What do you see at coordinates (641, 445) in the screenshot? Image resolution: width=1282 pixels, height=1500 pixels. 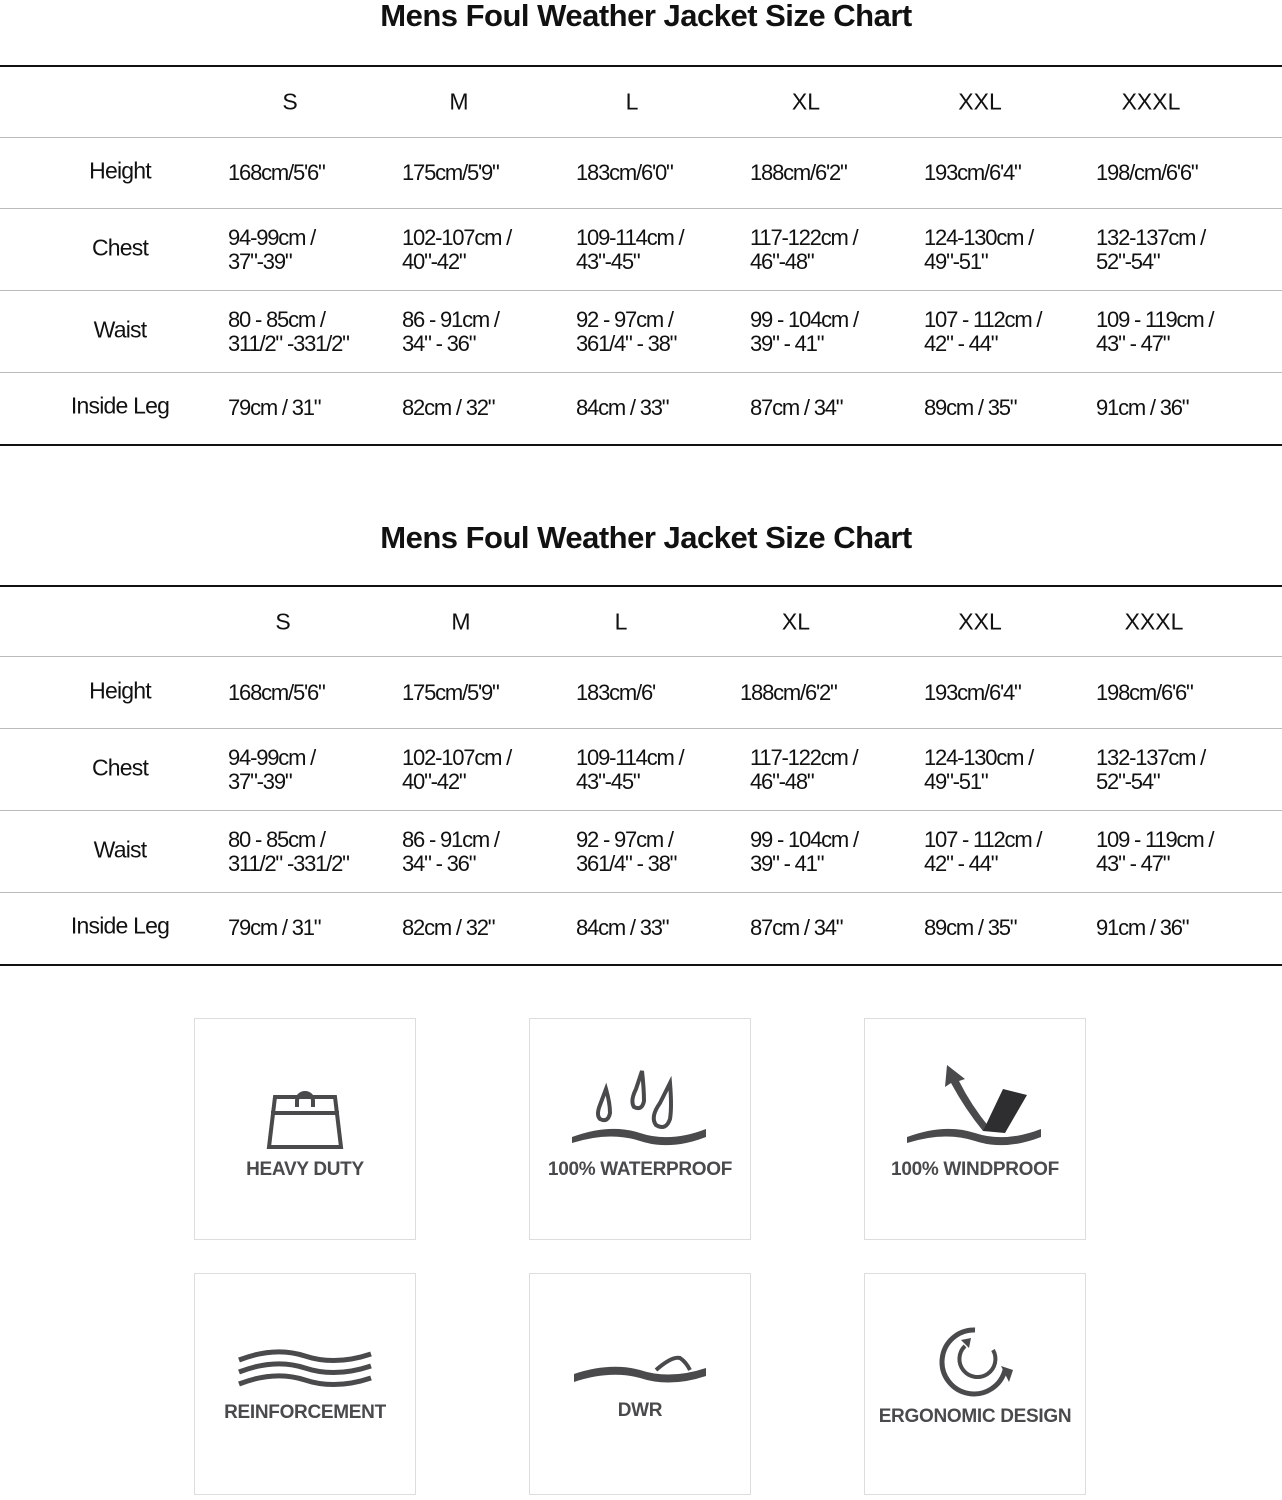 I see `table-bottom-border` at bounding box center [641, 445].